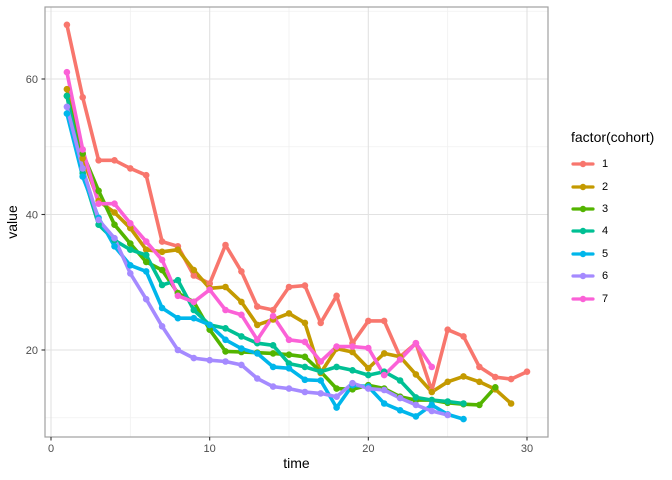  I want to click on legend-item-label: 1, so click(605, 164).